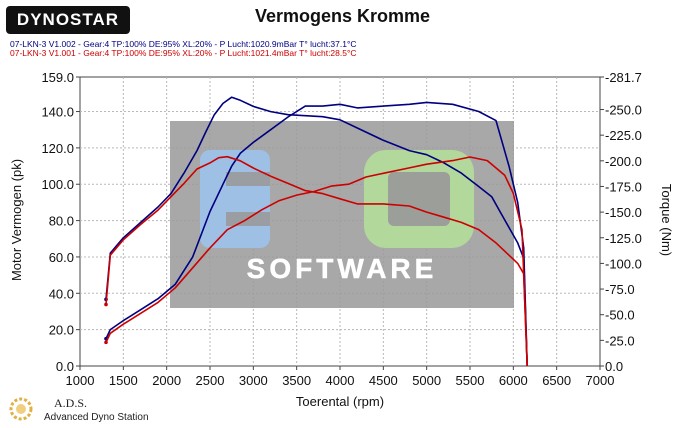 This screenshot has width=685, height=428. Describe the element at coordinates (296, 380) in the screenshot. I see `x-tick-label: 3500` at that location.